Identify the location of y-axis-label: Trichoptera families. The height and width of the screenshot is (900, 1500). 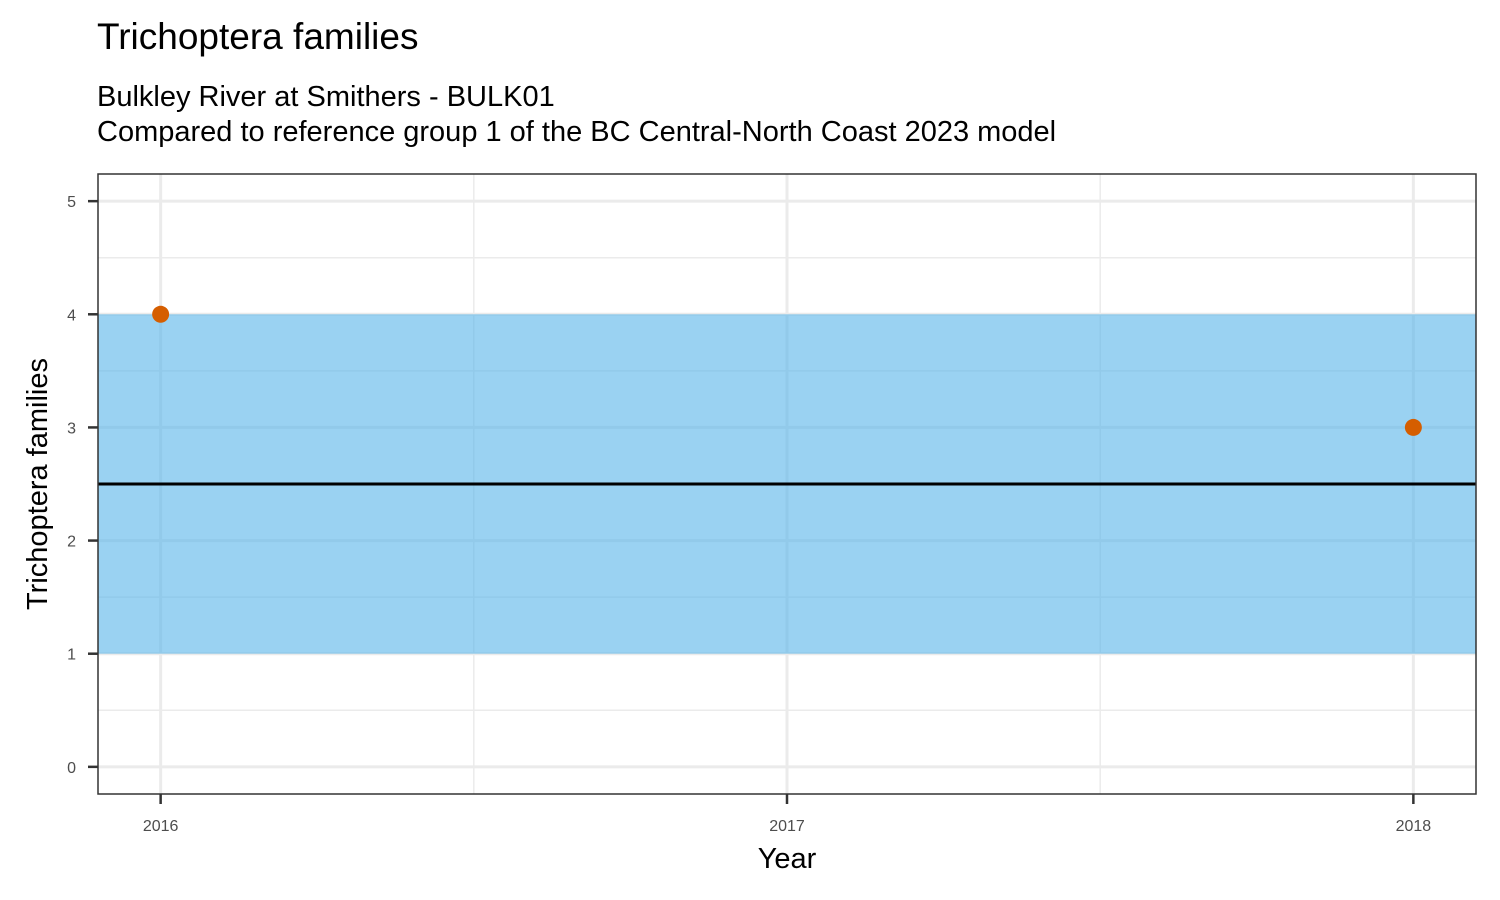
(38, 484).